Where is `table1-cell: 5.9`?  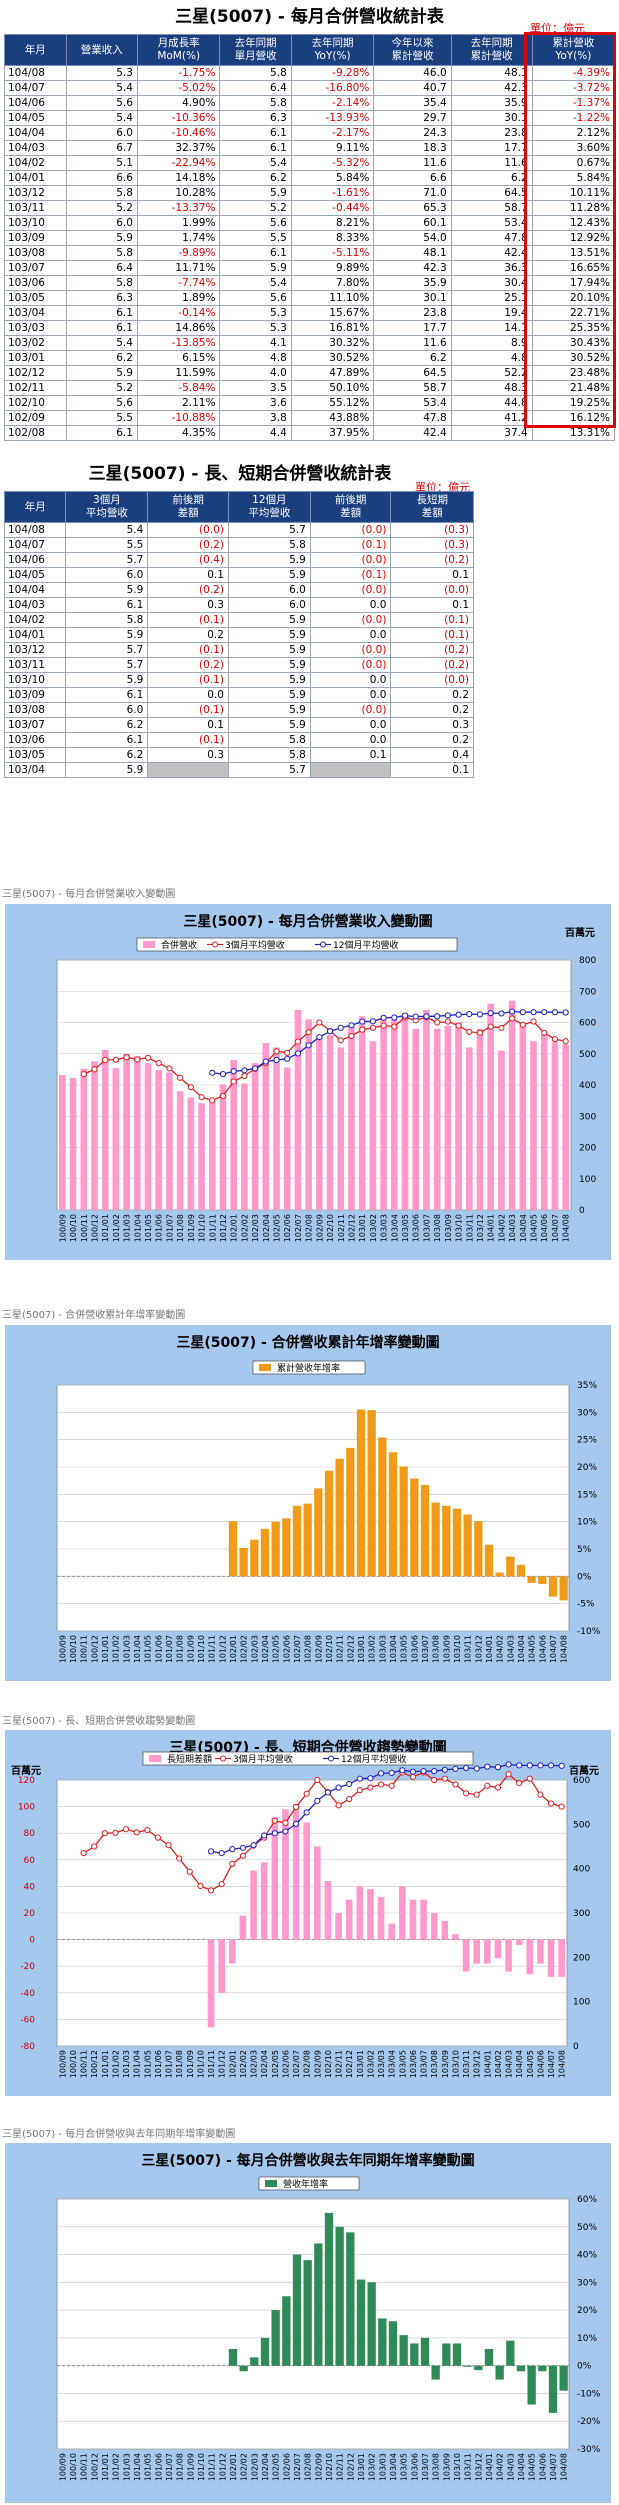
table1-cell: 5.9 is located at coordinates (101, 238).